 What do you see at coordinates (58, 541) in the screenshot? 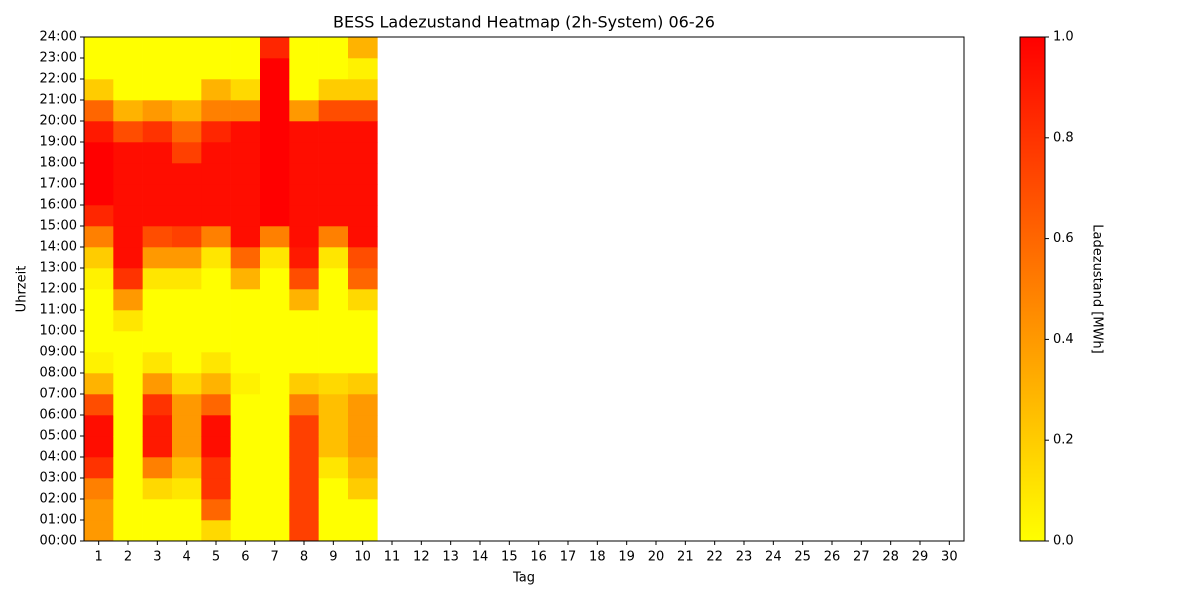
I see `y-tick-label: 00:00` at bounding box center [58, 541].